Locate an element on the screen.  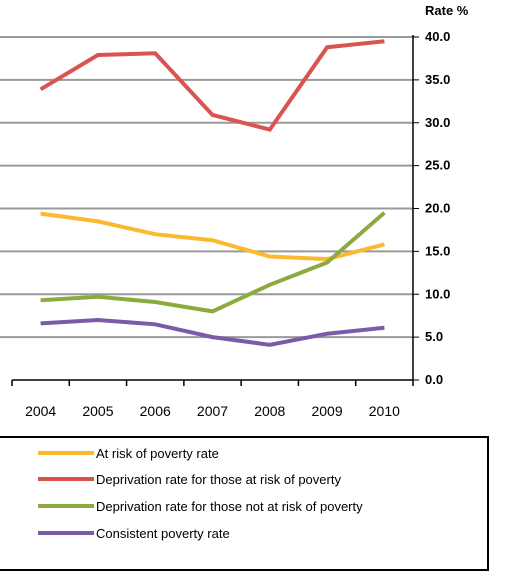
x-tick-labels: 2004 2005 2006 2007 2008 2009 2010 is located at coordinates (212, 411).